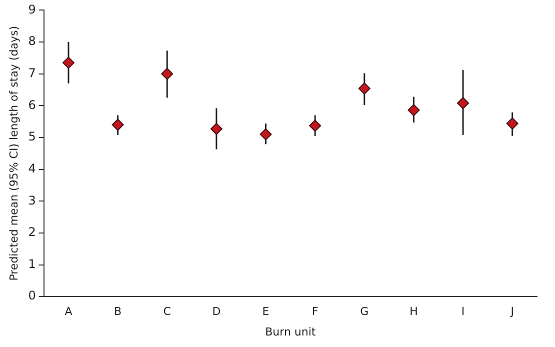 This screenshot has width=555, height=347. Describe the element at coordinates (13, 153) in the screenshot. I see `y-axis-title: Predicted mean (95% CI) length of stay (days)` at that location.